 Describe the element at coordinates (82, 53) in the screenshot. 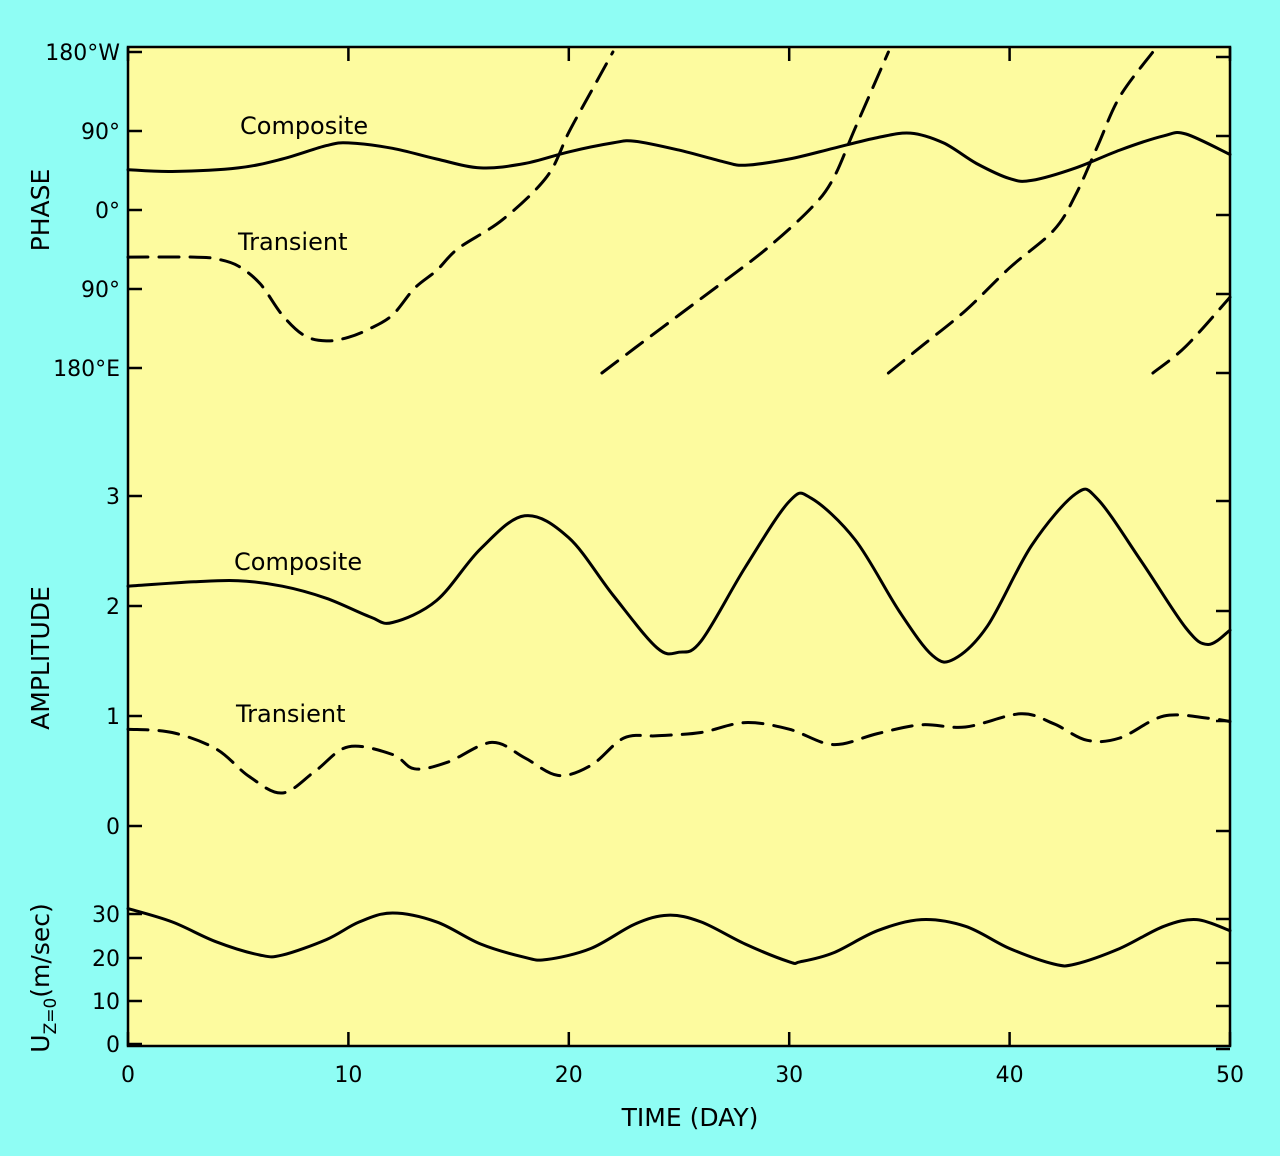

I see `phase-y-tick-label: 180°W` at that location.